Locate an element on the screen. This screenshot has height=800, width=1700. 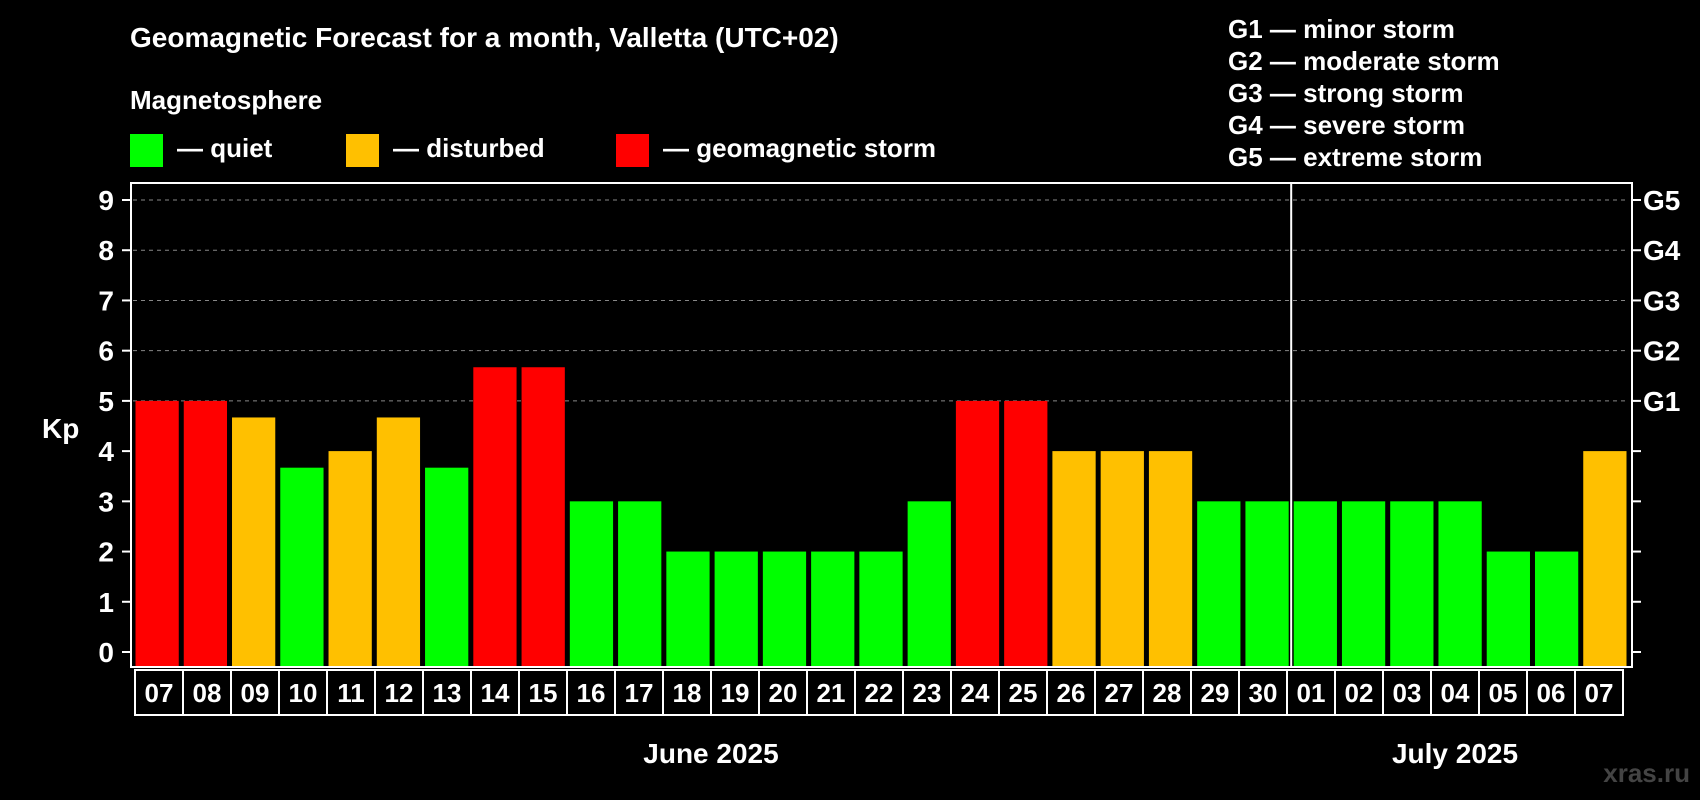
x-tick-label-19: 26 is located at coordinates (1071, 693).